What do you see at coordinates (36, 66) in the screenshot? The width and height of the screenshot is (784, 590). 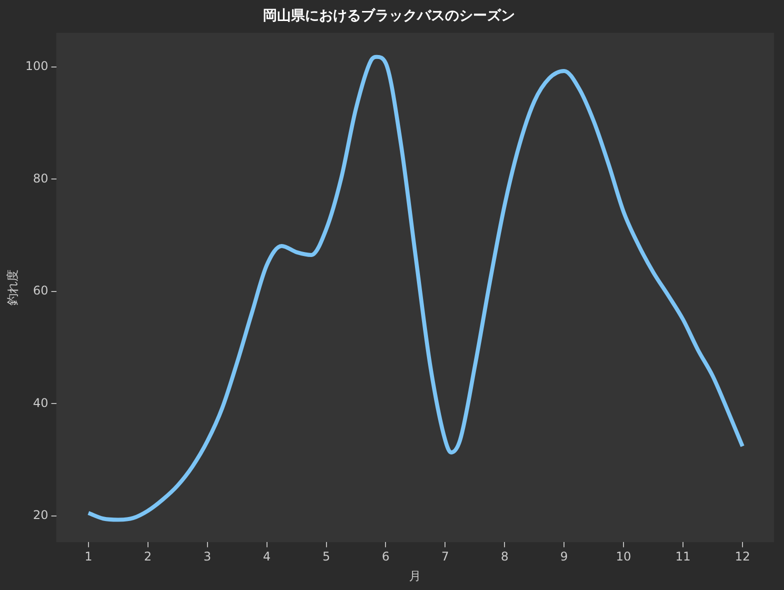 I see `y-tick-label: 100` at bounding box center [36, 66].